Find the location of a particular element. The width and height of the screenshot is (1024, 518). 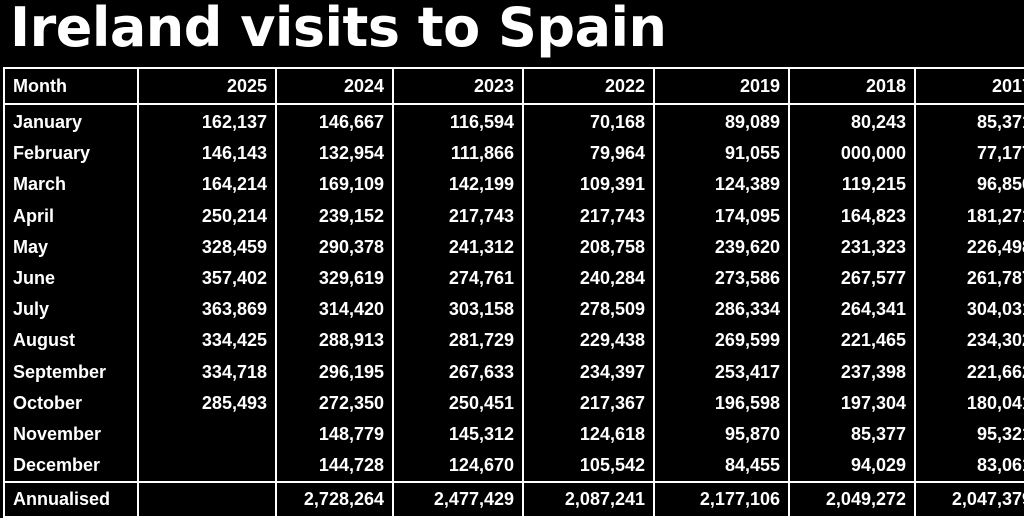

column-header-year: 2019 is located at coordinates (721, 86).